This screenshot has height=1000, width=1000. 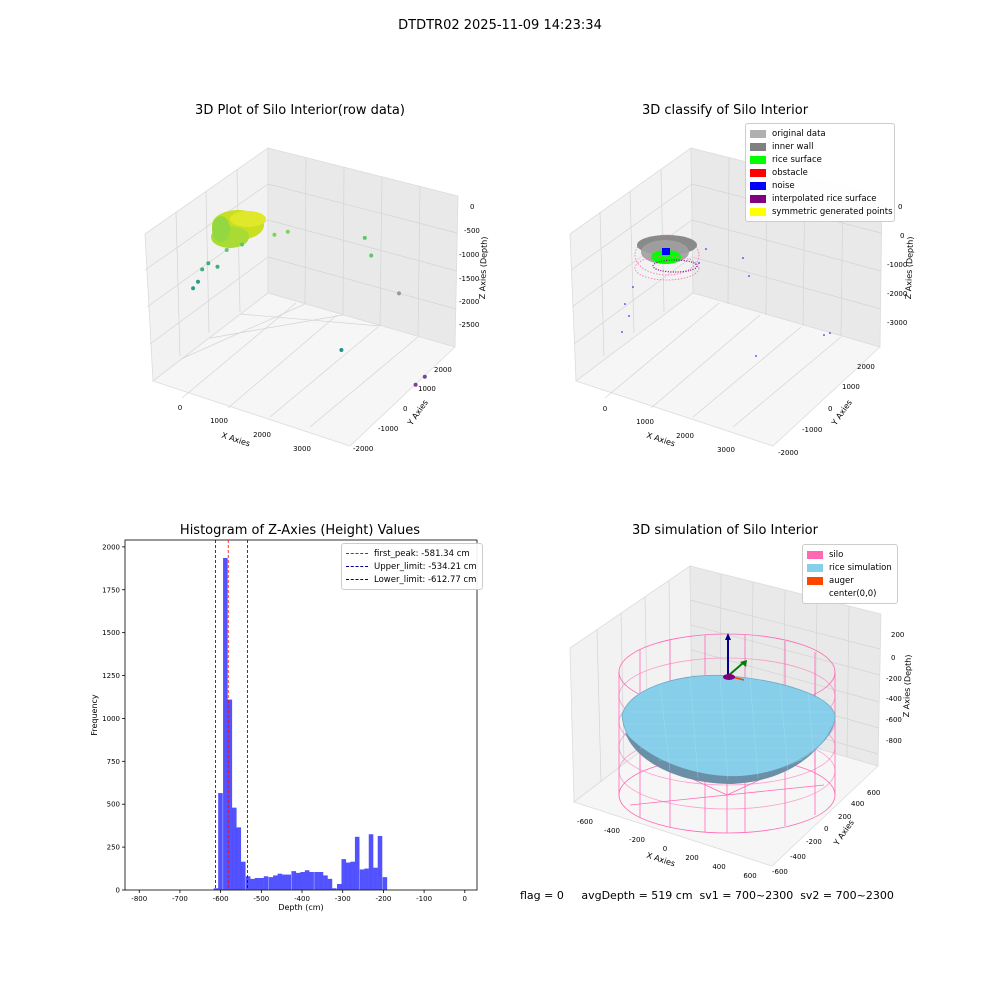 I want to click on plot2-xtick: 0, so click(x=605, y=409).